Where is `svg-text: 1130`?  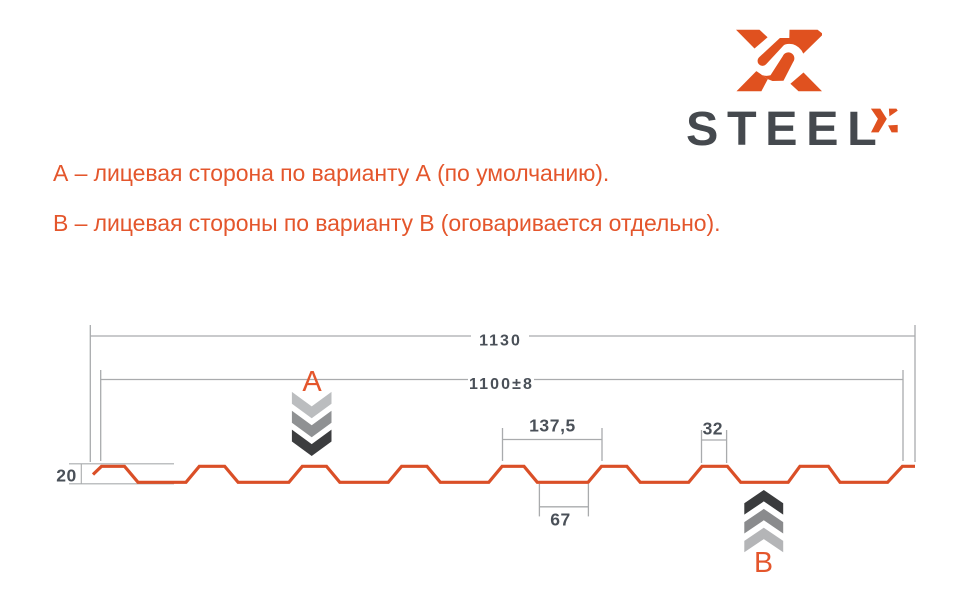
svg-text: 1130 is located at coordinates (500, 341).